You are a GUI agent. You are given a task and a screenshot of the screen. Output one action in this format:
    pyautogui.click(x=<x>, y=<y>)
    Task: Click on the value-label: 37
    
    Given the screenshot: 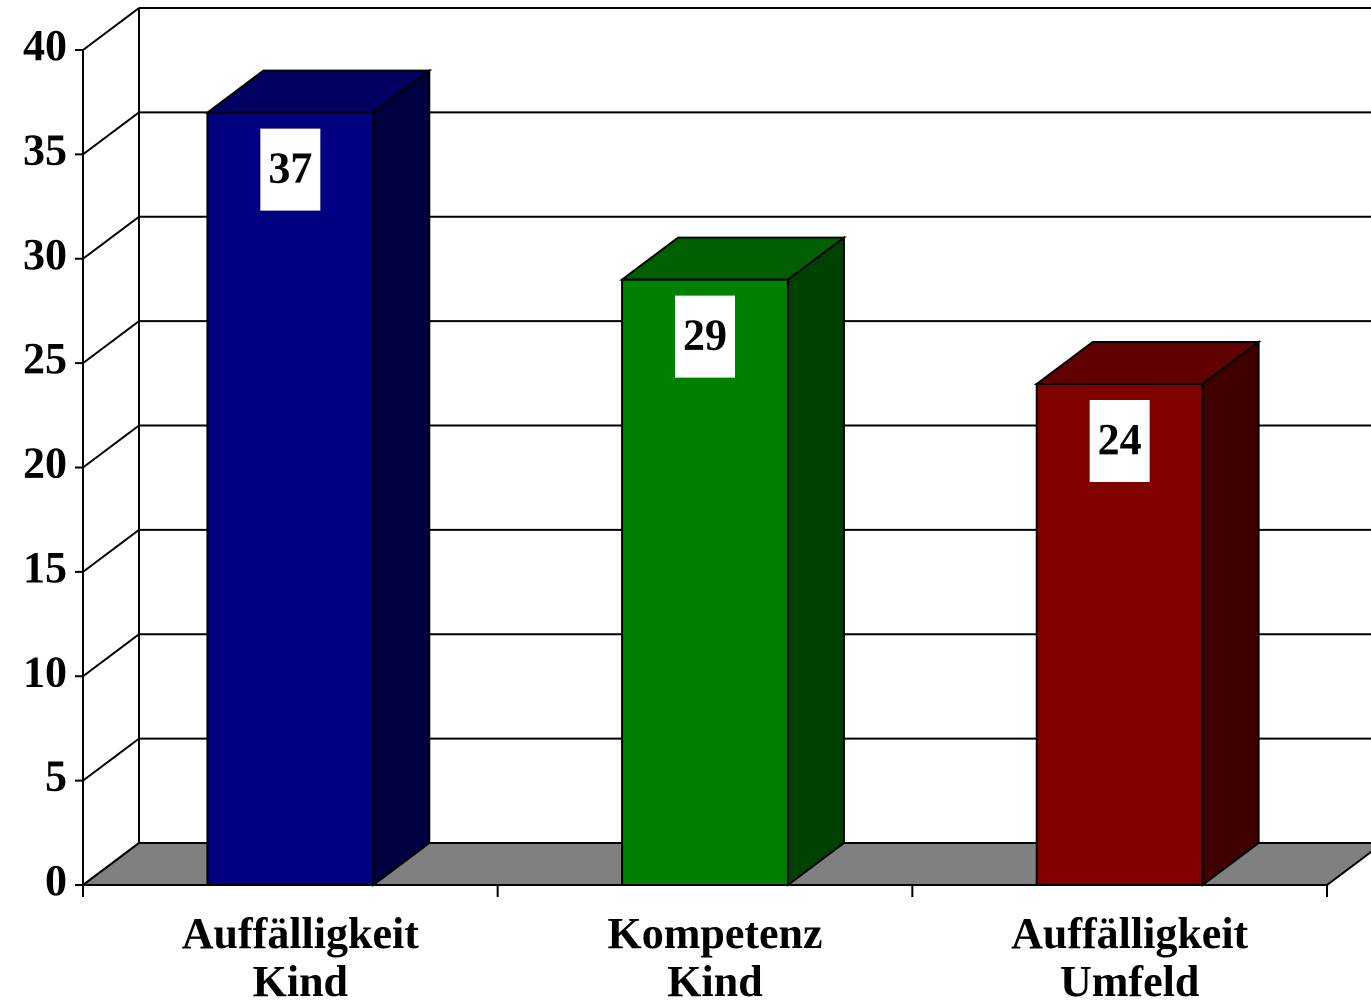 What is the action you would take?
    pyautogui.click(x=290, y=168)
    